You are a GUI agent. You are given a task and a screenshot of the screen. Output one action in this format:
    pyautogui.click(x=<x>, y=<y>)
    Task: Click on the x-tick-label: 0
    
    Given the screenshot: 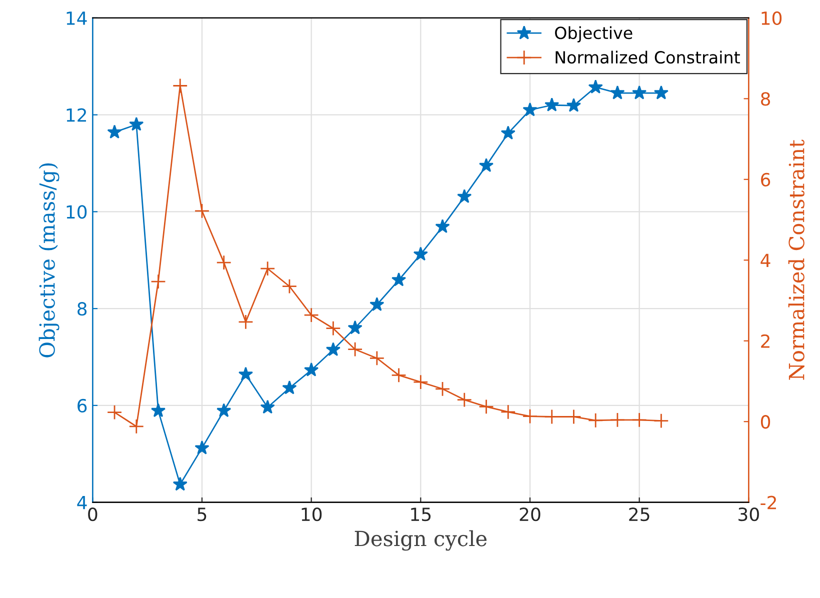 What is the action you would take?
    pyautogui.click(x=93, y=515)
    